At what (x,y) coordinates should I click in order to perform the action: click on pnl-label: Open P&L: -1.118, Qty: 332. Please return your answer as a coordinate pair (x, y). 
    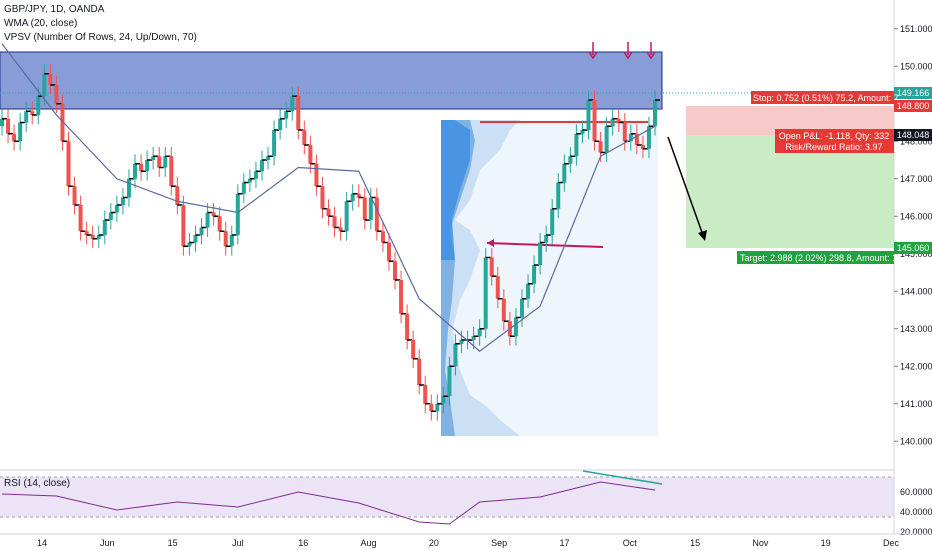
    Looking at the image, I should click on (834, 136).